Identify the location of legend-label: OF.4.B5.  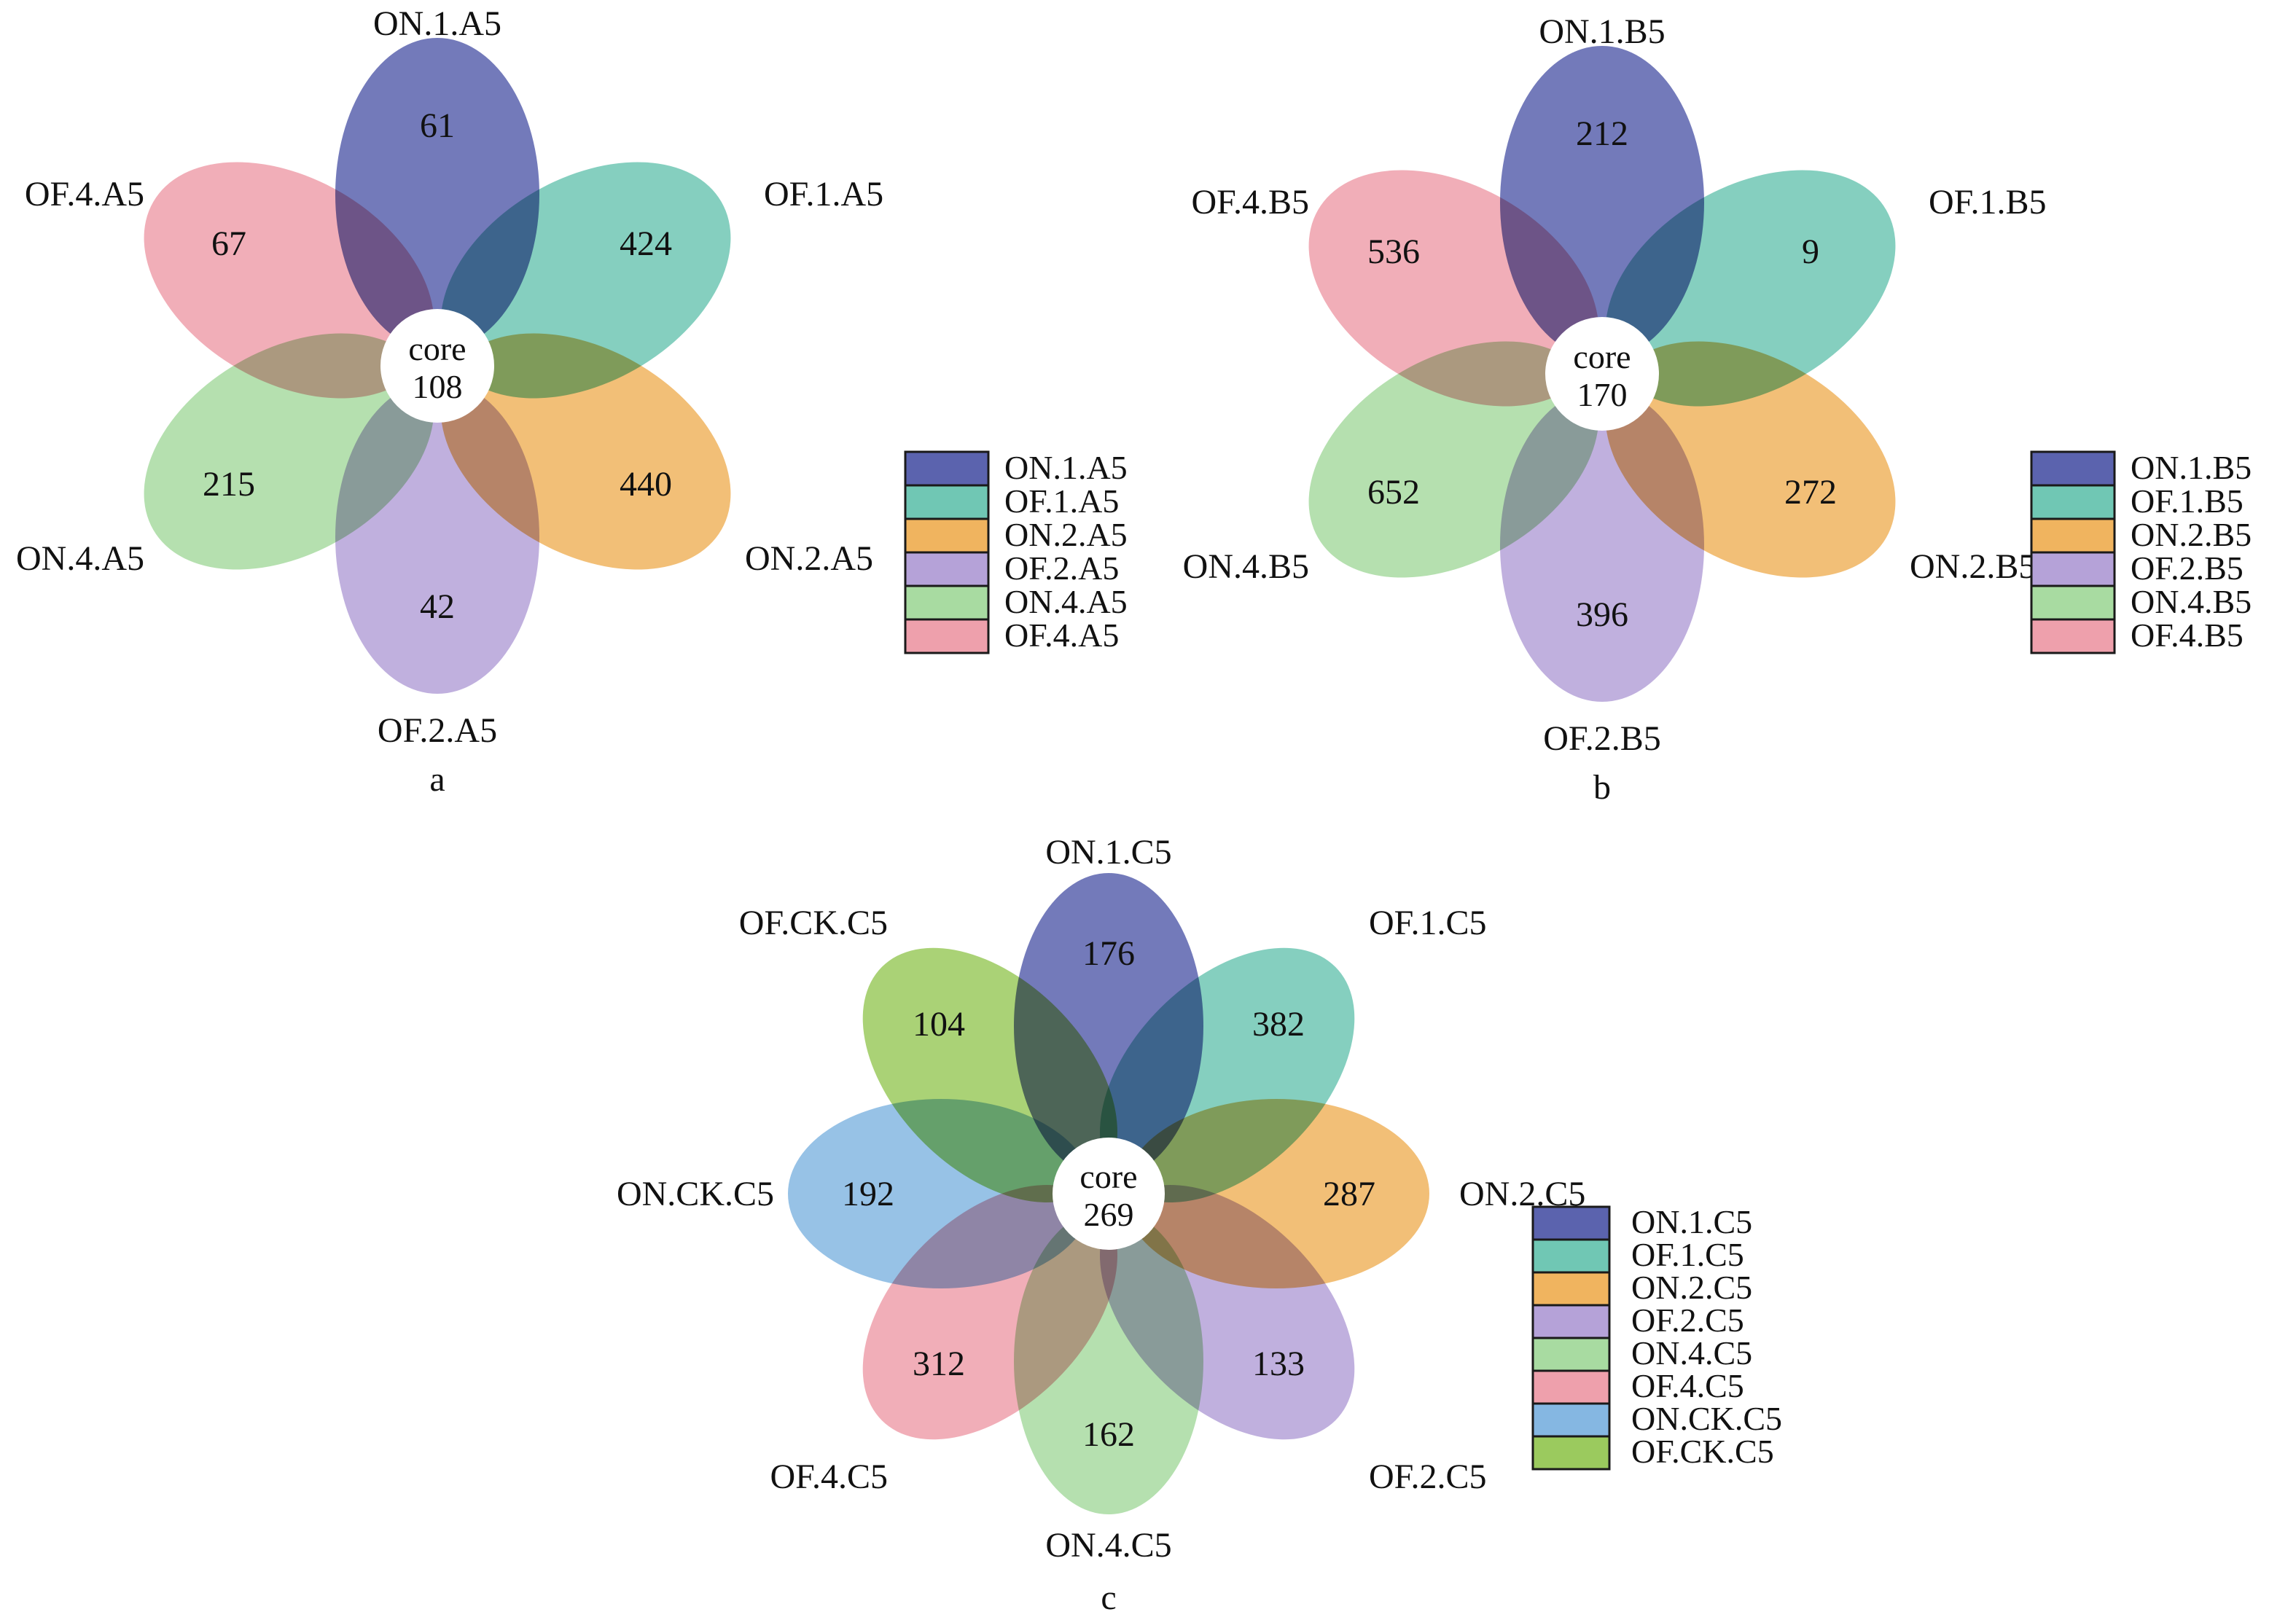
(2188, 635).